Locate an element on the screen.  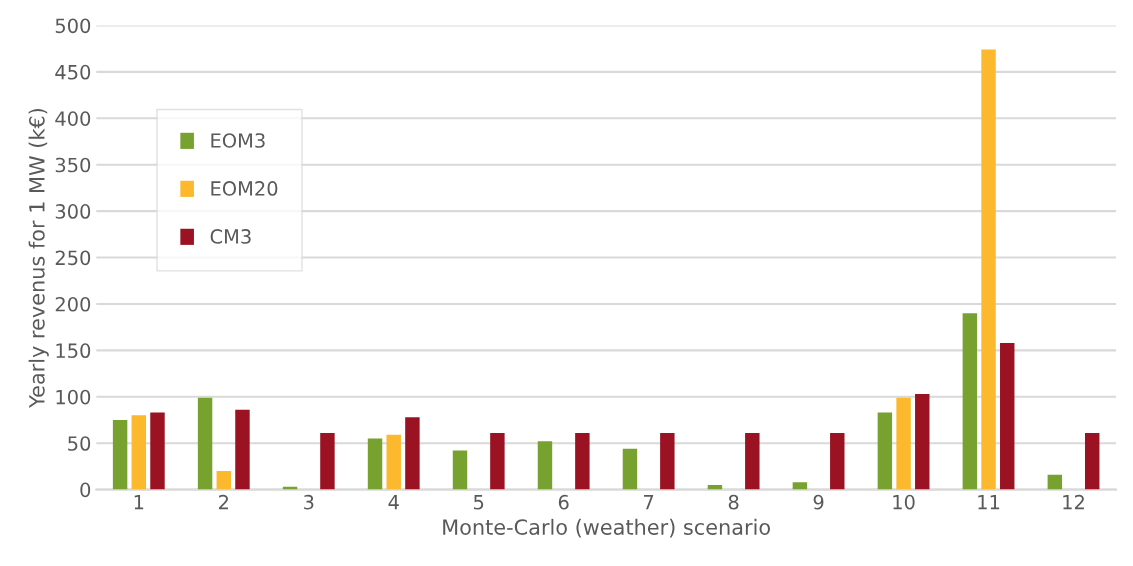
y-tick-label: 250 is located at coordinates (73, 258).